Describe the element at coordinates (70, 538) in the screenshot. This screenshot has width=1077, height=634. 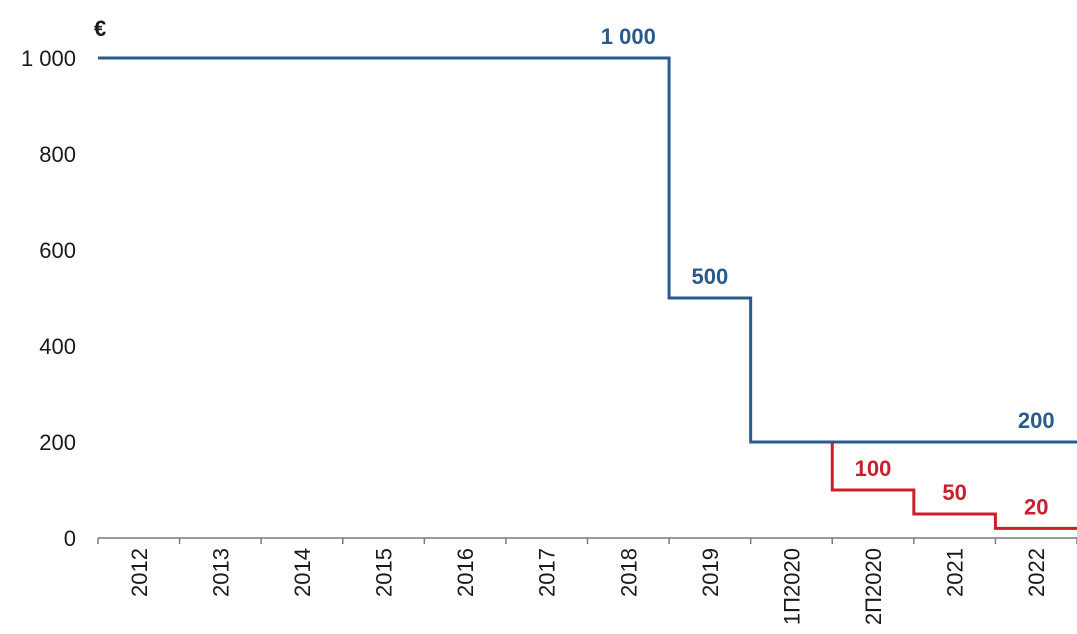
I see `y-tick-label: 0` at that location.